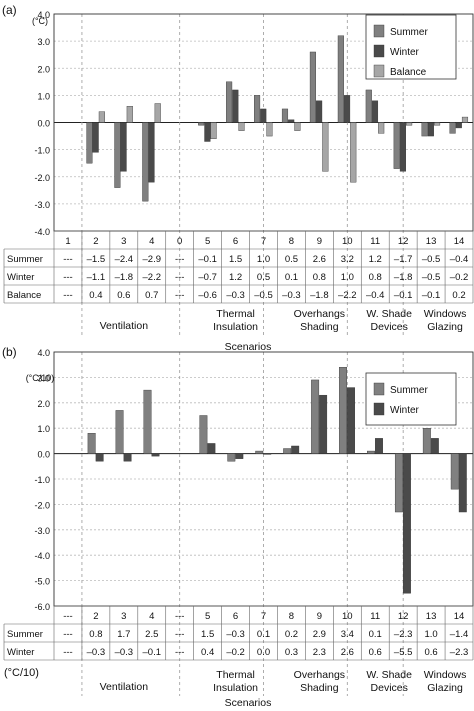  What do you see at coordinates (347, 295) in the screenshot?
I see `table-cell: –2.2` at bounding box center [347, 295].